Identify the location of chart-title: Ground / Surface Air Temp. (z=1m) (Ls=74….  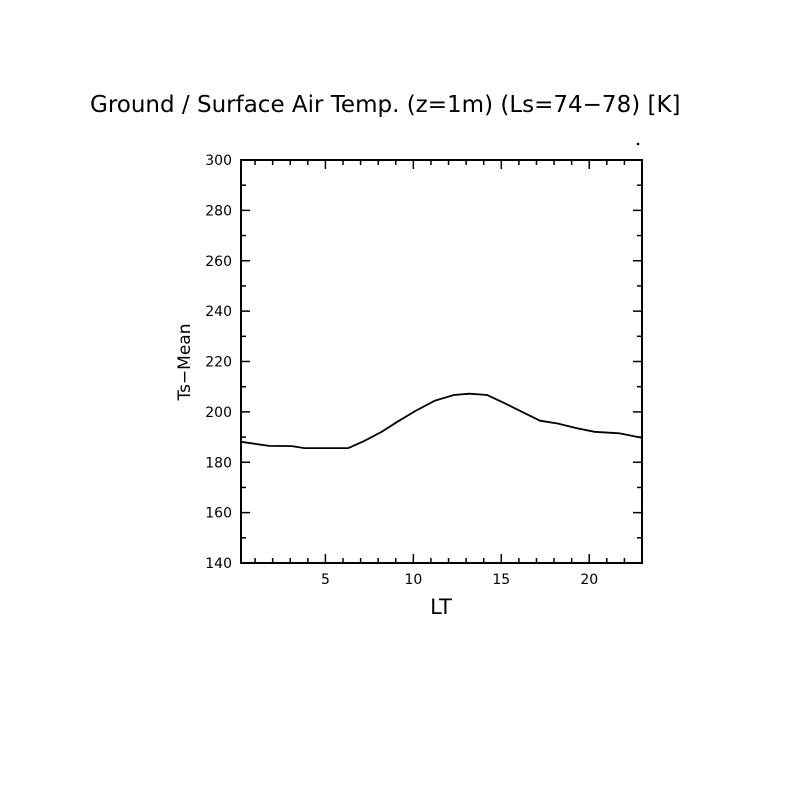
(385, 105).